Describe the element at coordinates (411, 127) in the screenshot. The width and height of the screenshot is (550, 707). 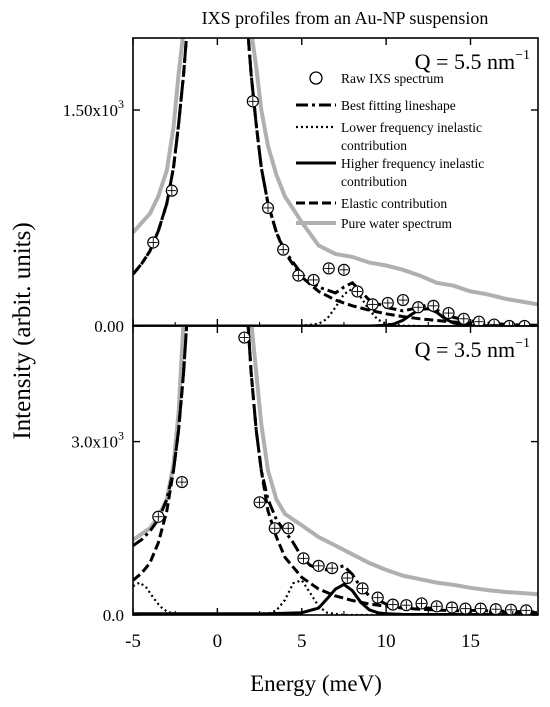
I see `legend-label: Lower frequency inelastic` at that location.